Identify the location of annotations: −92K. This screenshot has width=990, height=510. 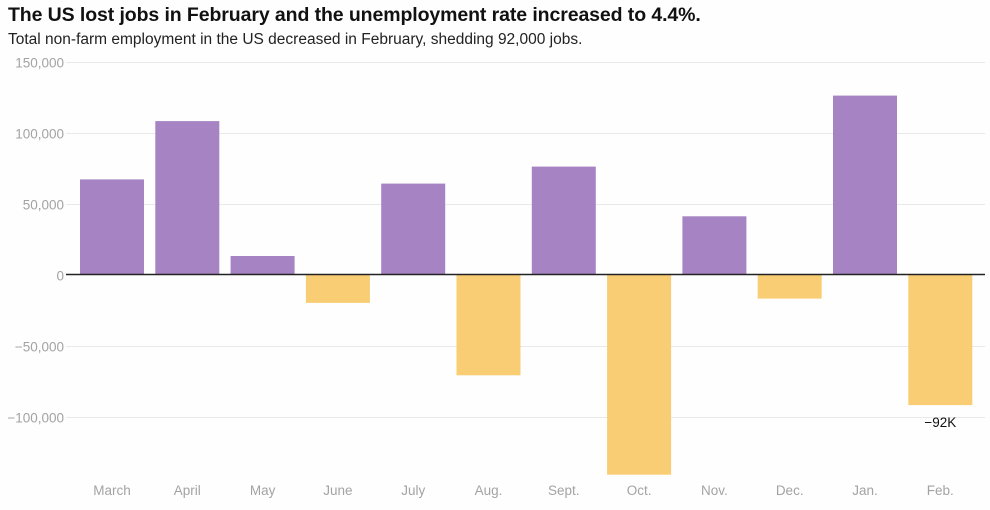
(940, 422).